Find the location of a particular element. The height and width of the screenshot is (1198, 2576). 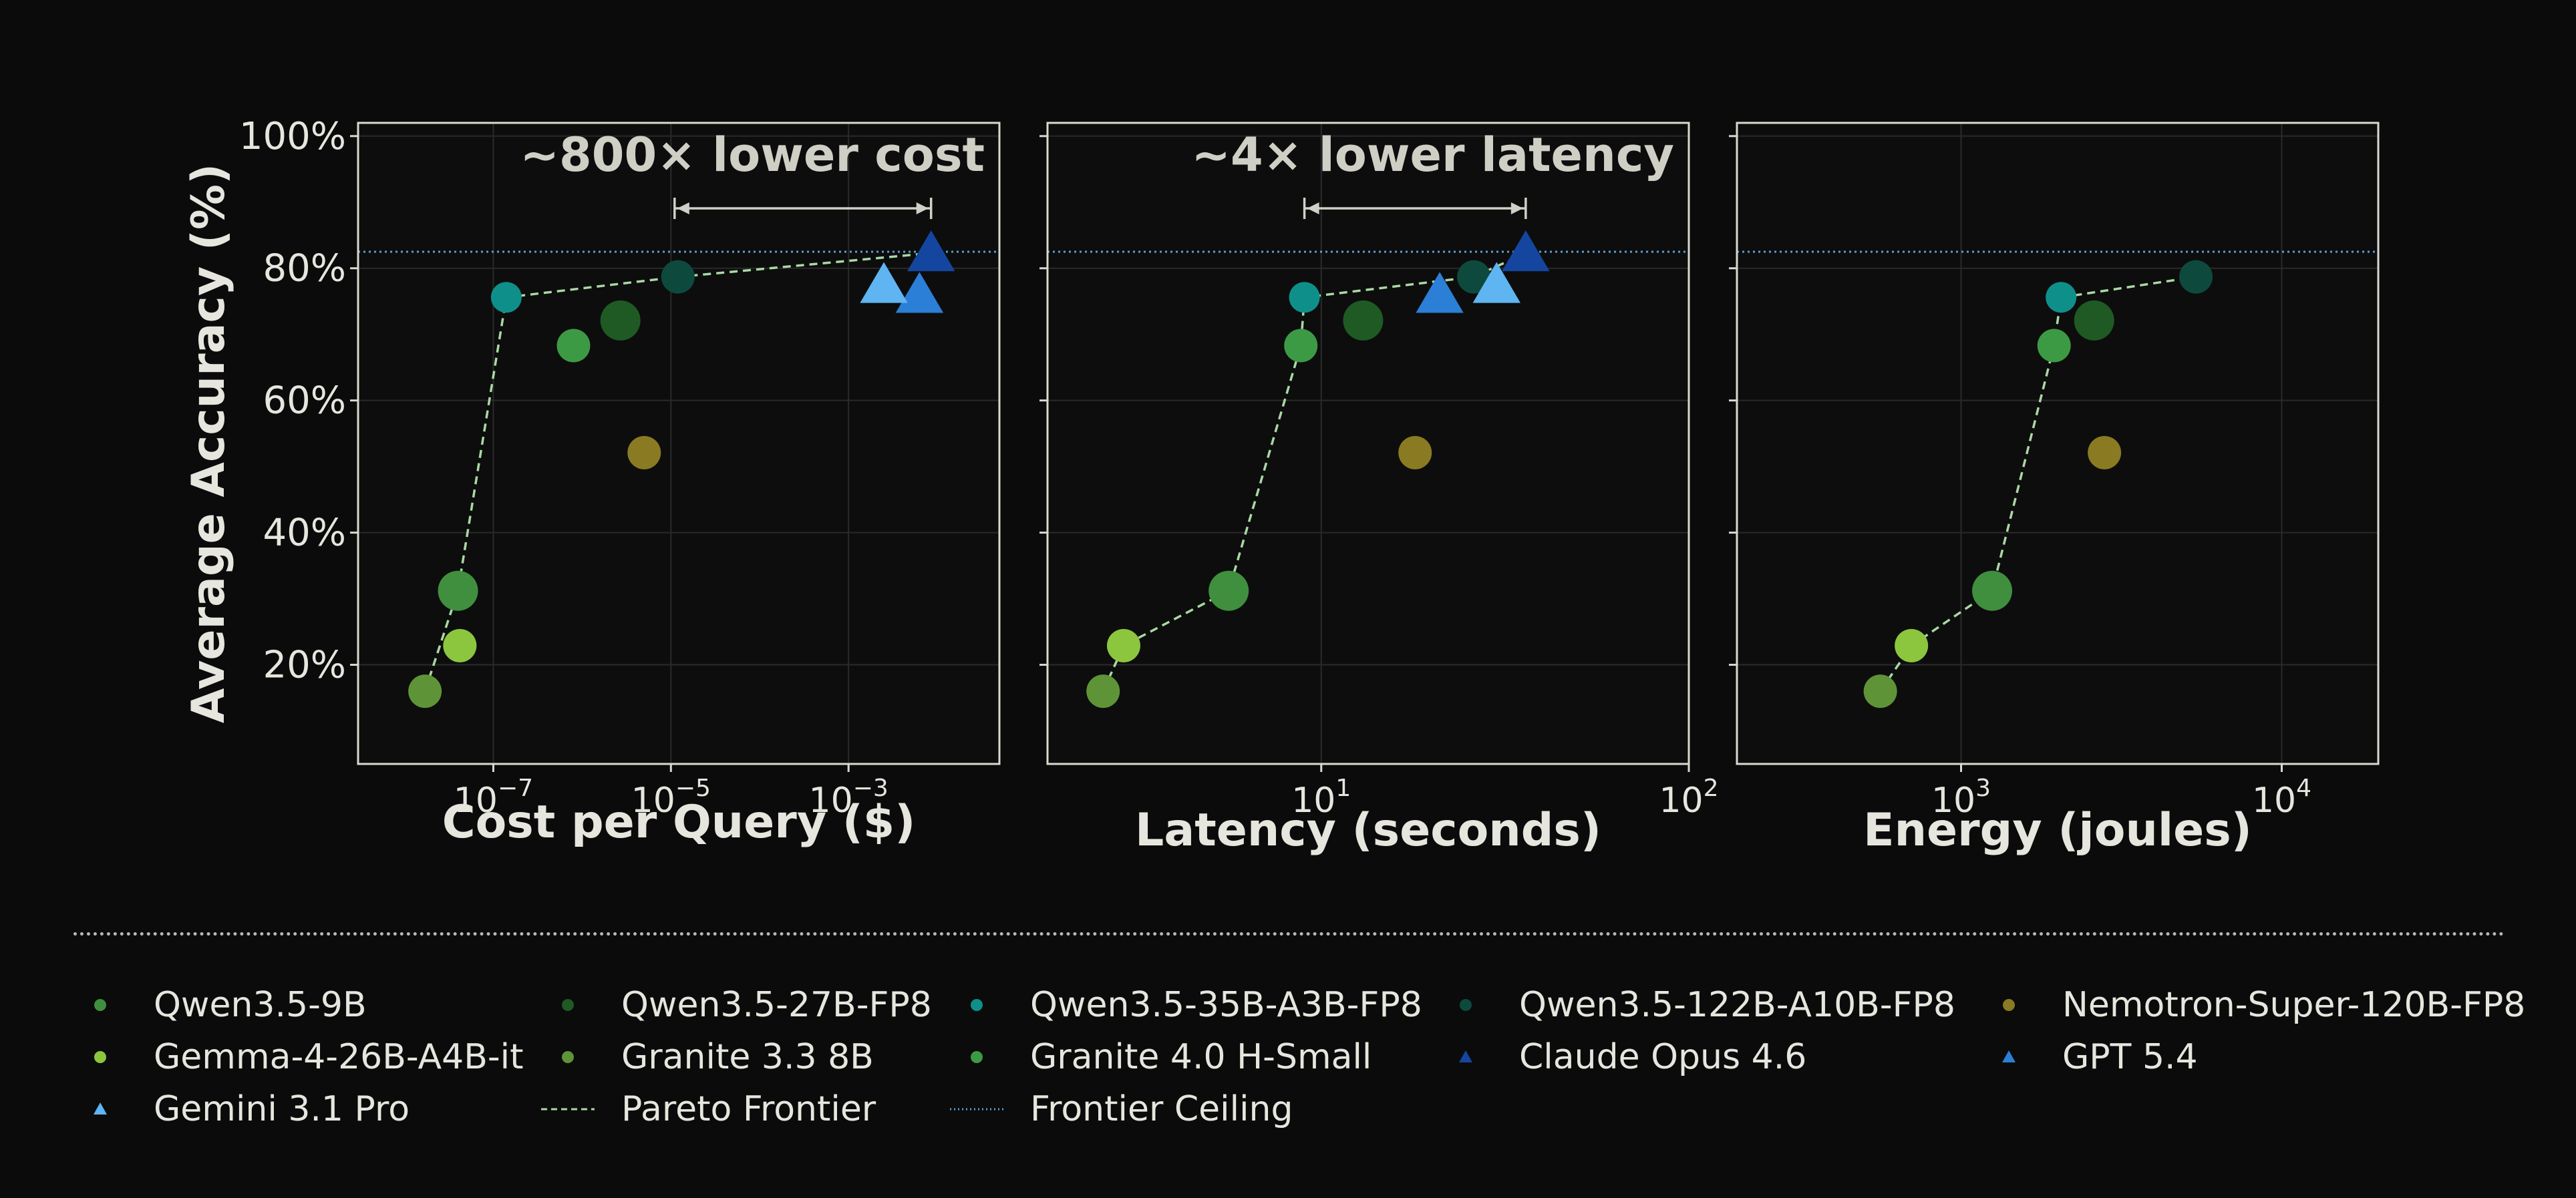

legend-label: Nemotron-Super-120B-FP8 is located at coordinates (2294, 1005).